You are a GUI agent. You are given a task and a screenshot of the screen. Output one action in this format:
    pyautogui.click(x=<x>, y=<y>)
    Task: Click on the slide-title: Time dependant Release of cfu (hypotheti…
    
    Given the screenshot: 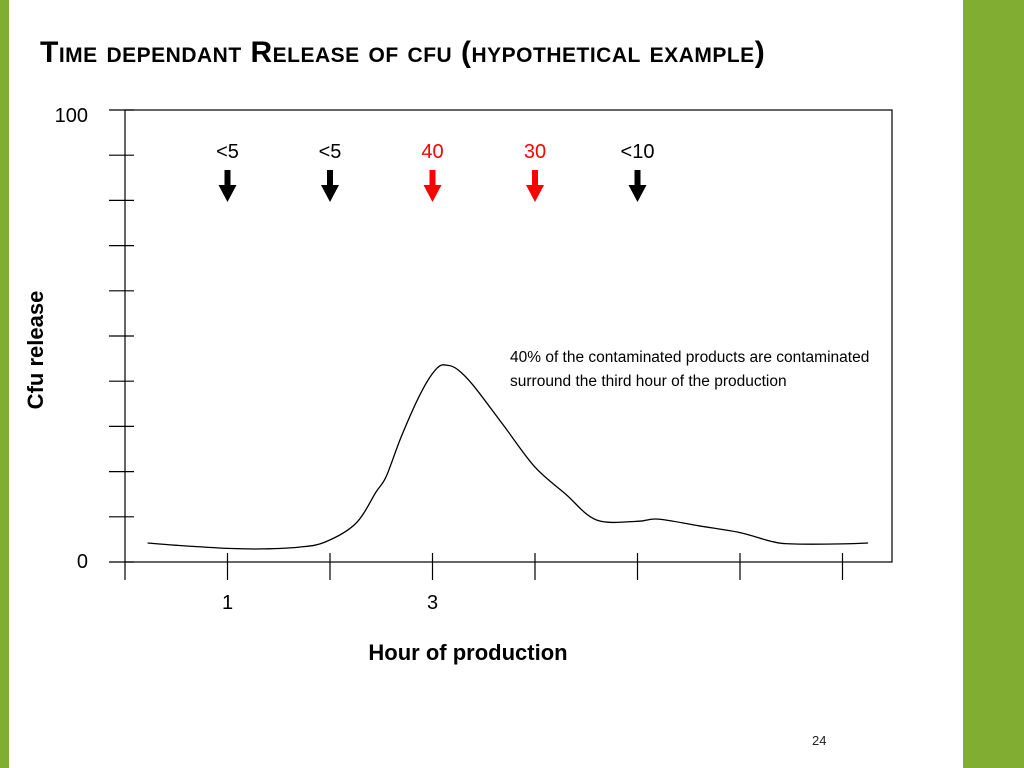 What is the action you would take?
    pyautogui.click(x=403, y=52)
    